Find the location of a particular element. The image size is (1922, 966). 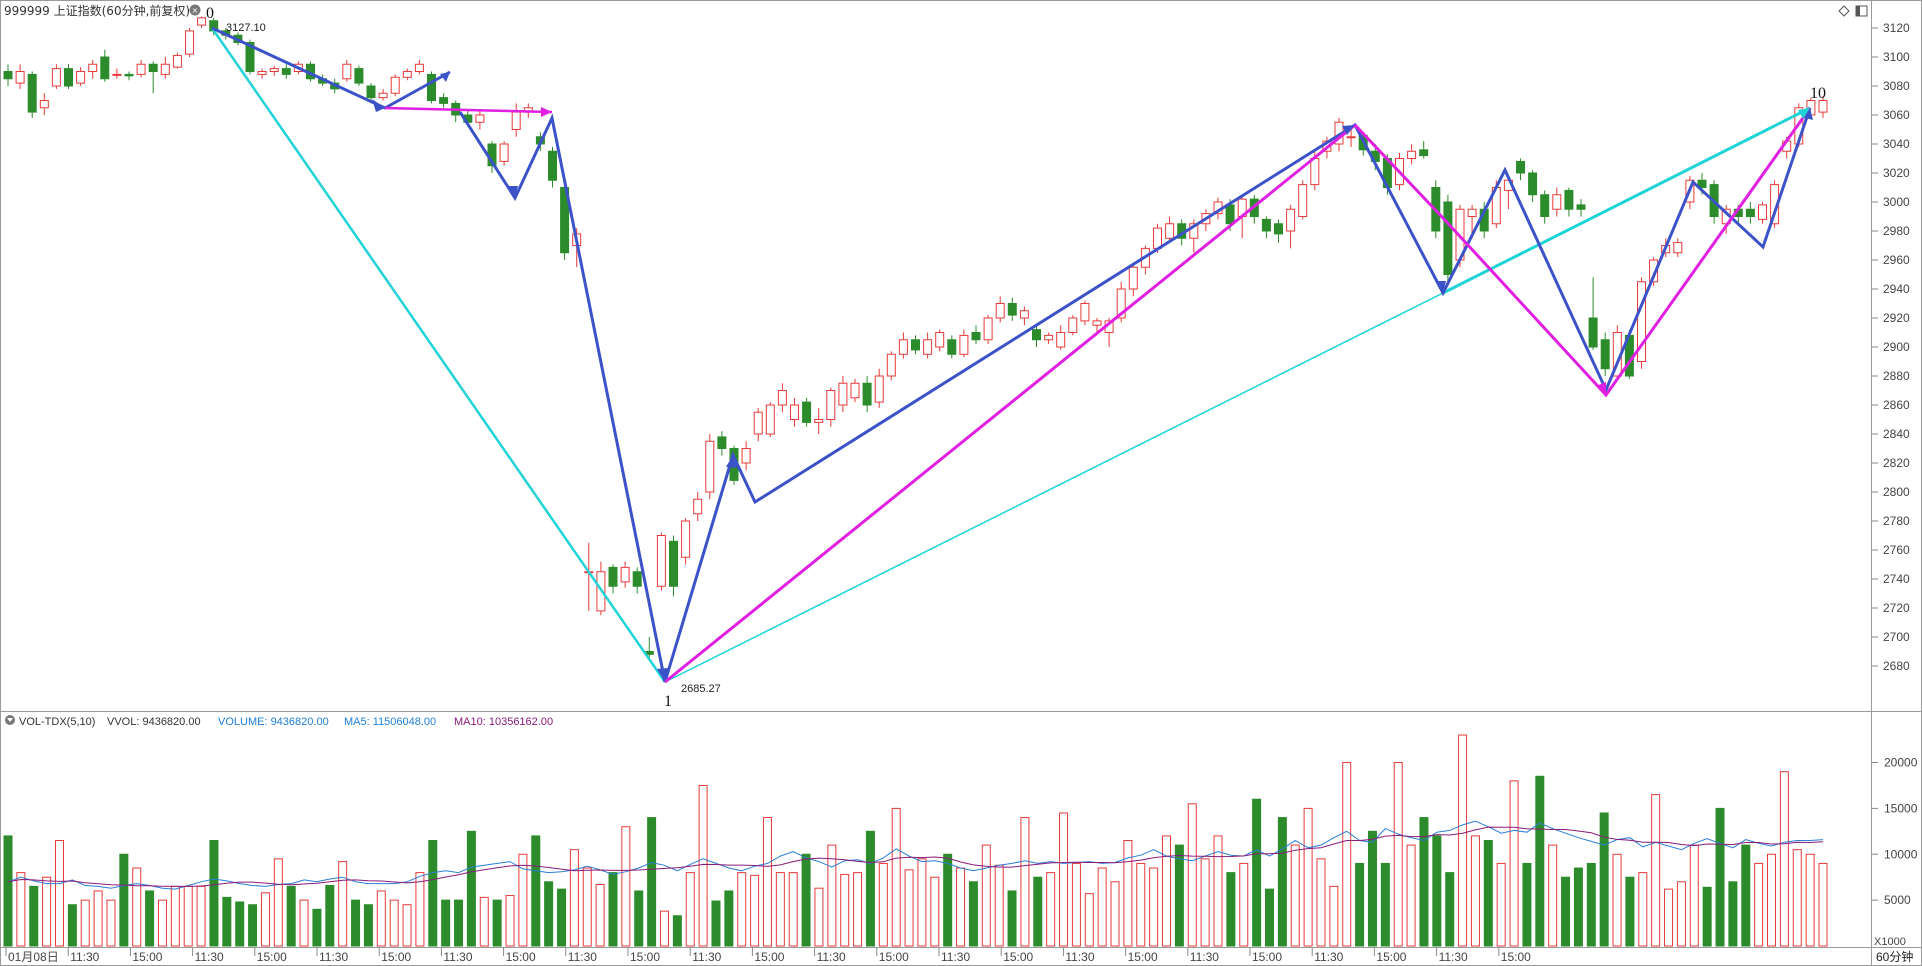

price-tick-label: 2940 is located at coordinates (1896, 289).